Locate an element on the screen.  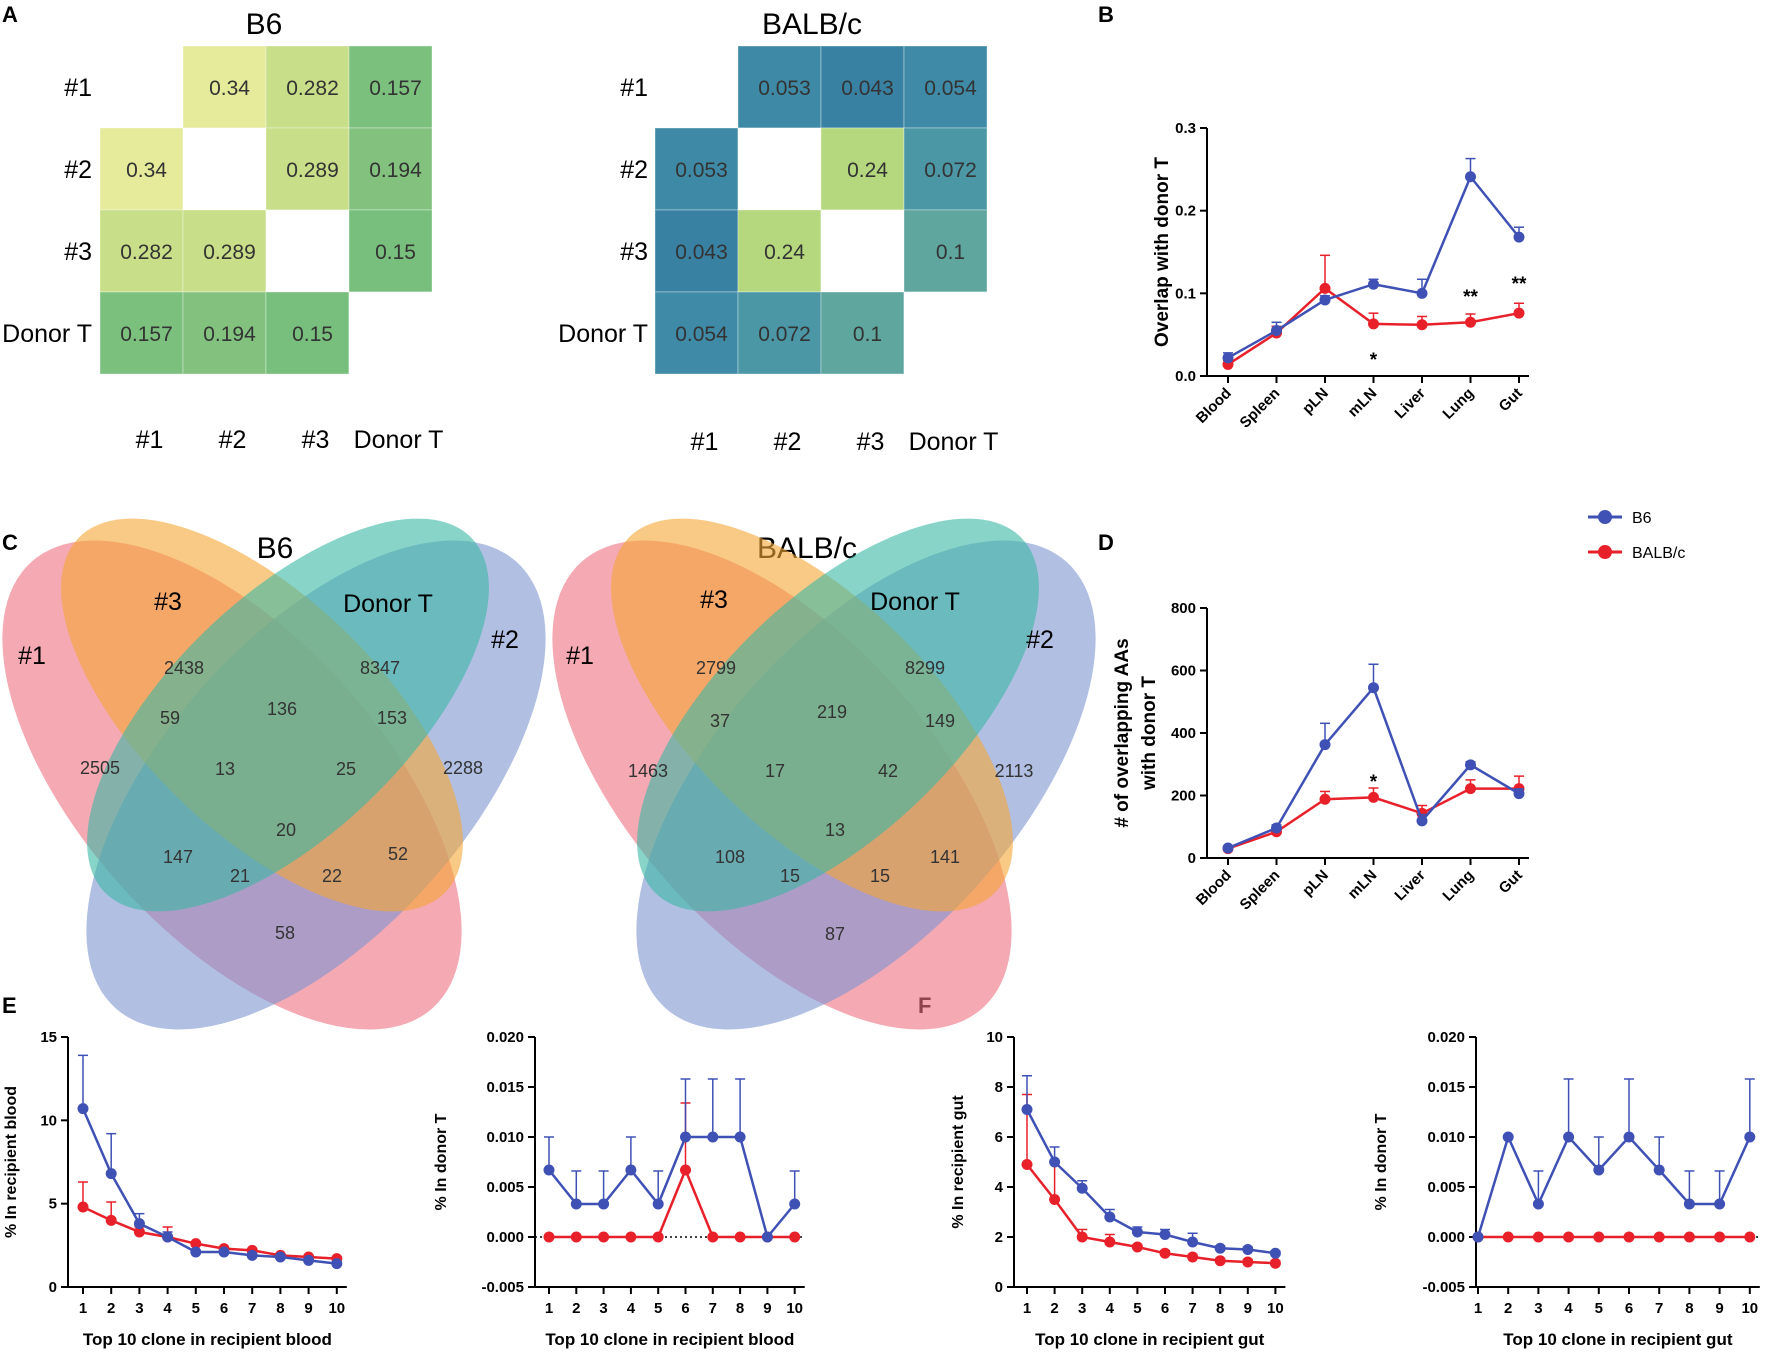
heatmap-b6-cell-value: 0.194 is located at coordinates (395, 170).